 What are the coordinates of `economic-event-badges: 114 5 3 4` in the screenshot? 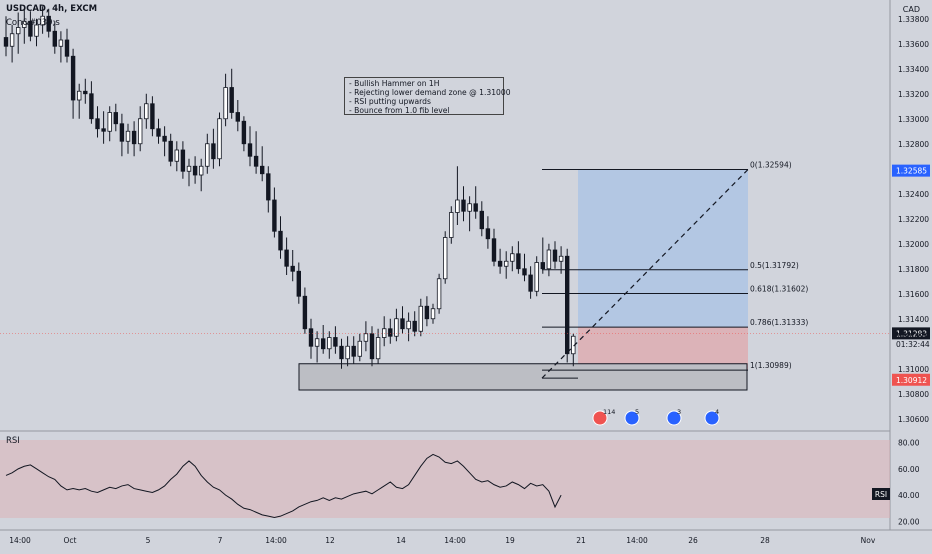 It's located at (656, 417).